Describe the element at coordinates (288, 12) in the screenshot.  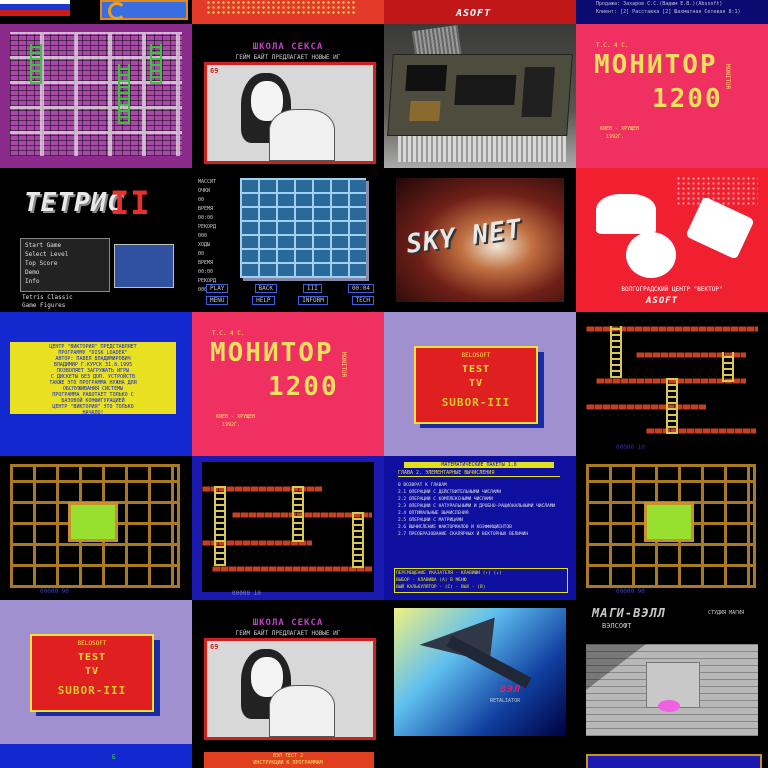
I see `row0-red-cell` at that location.